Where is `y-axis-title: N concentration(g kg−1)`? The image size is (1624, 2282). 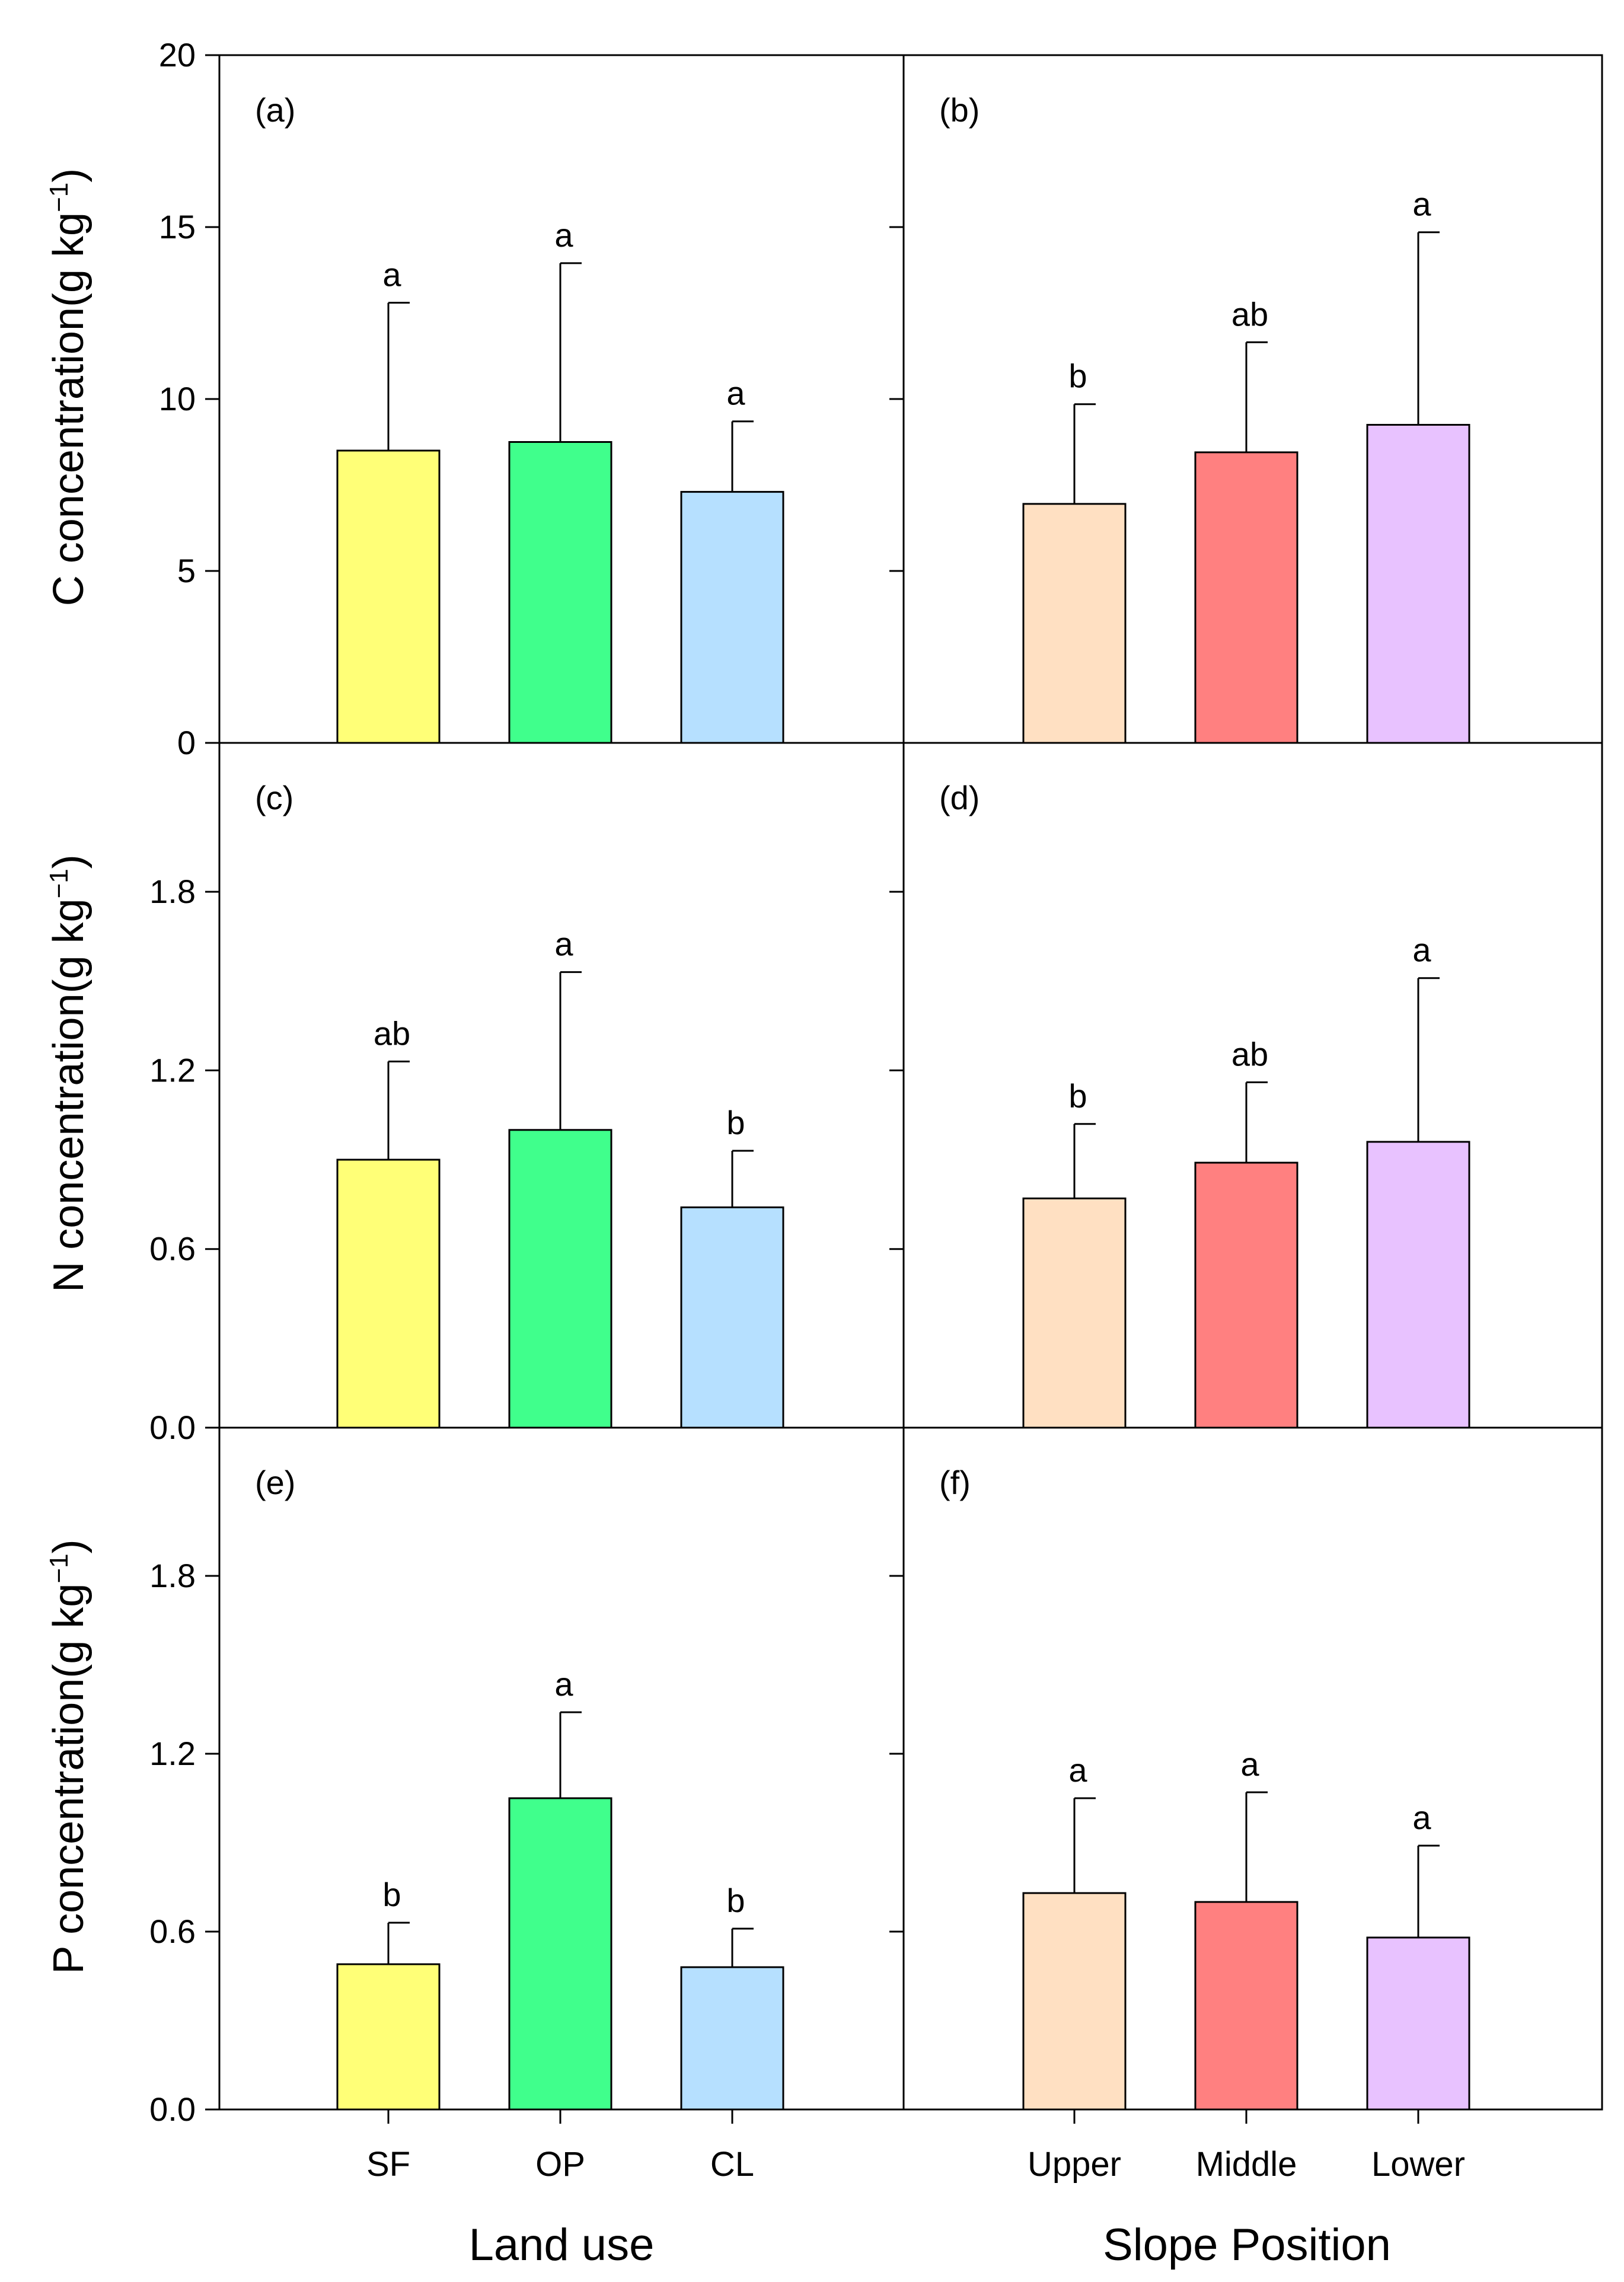 y-axis-title: N concentration(g kg−1) is located at coordinates (68, 1073).